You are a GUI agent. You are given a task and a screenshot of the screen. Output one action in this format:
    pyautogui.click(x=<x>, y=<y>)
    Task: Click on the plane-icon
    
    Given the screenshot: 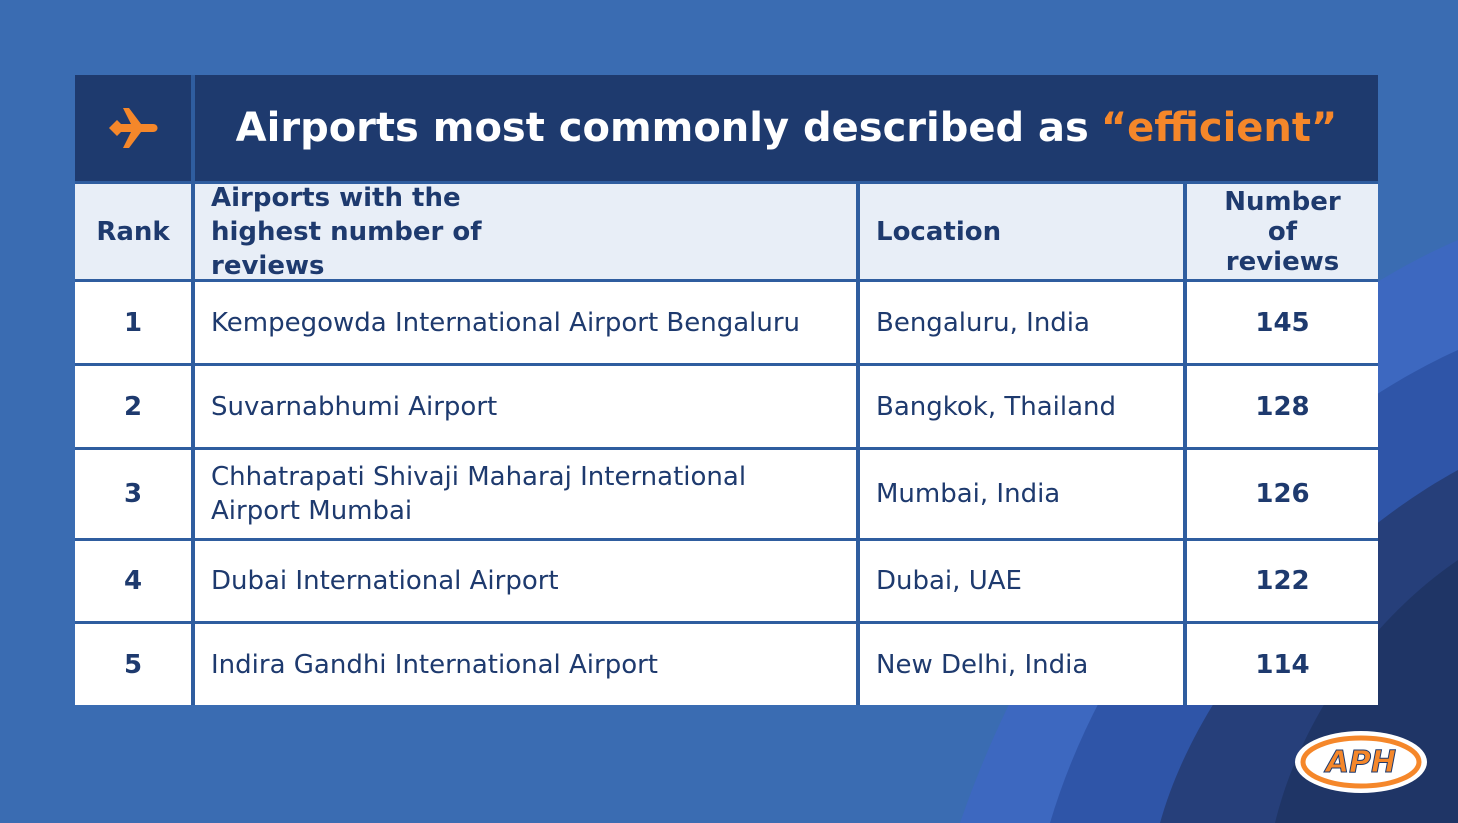 What is the action you would take?
    pyautogui.click(x=133, y=128)
    